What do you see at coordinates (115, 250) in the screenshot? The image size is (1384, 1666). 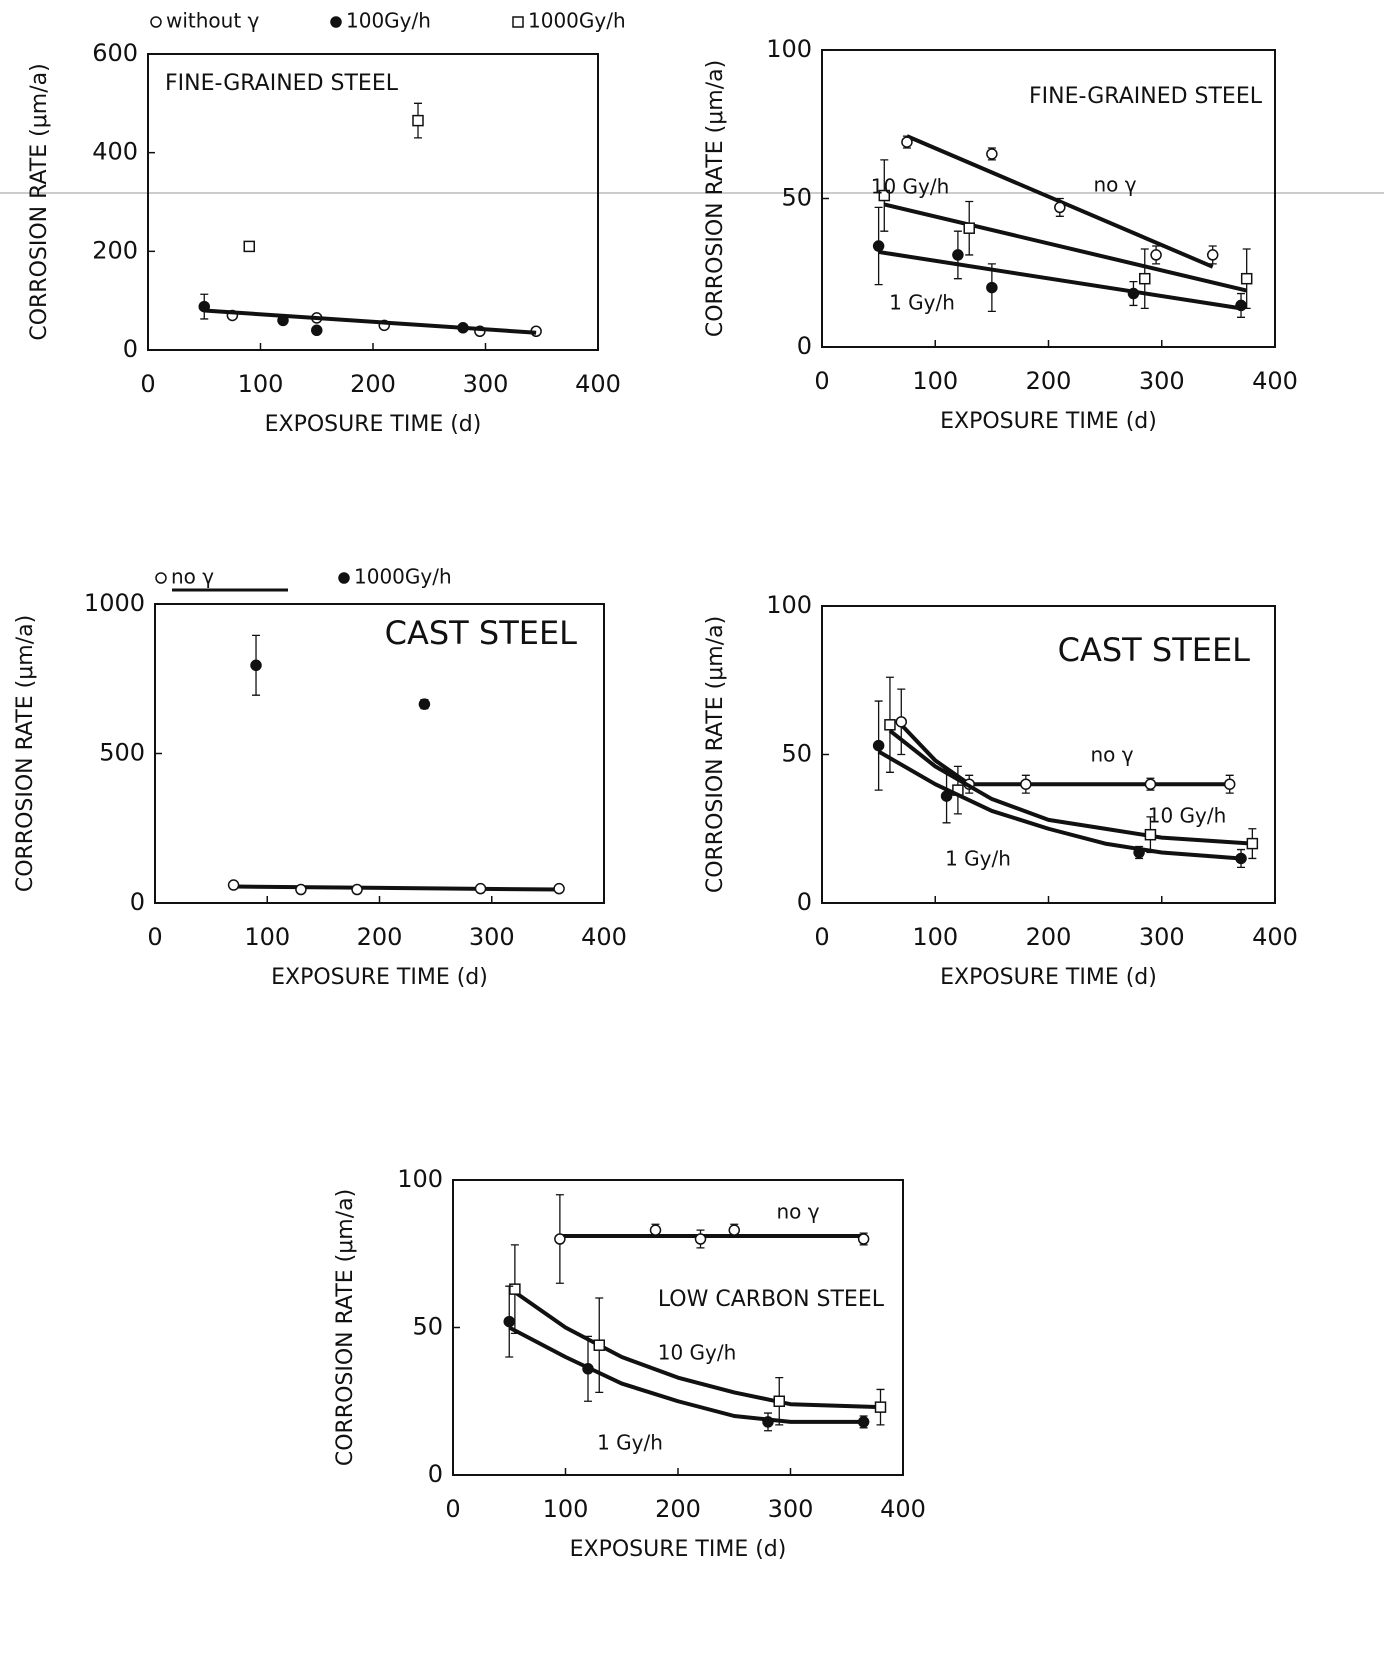 I see `y-tick-label: 200` at bounding box center [115, 250].